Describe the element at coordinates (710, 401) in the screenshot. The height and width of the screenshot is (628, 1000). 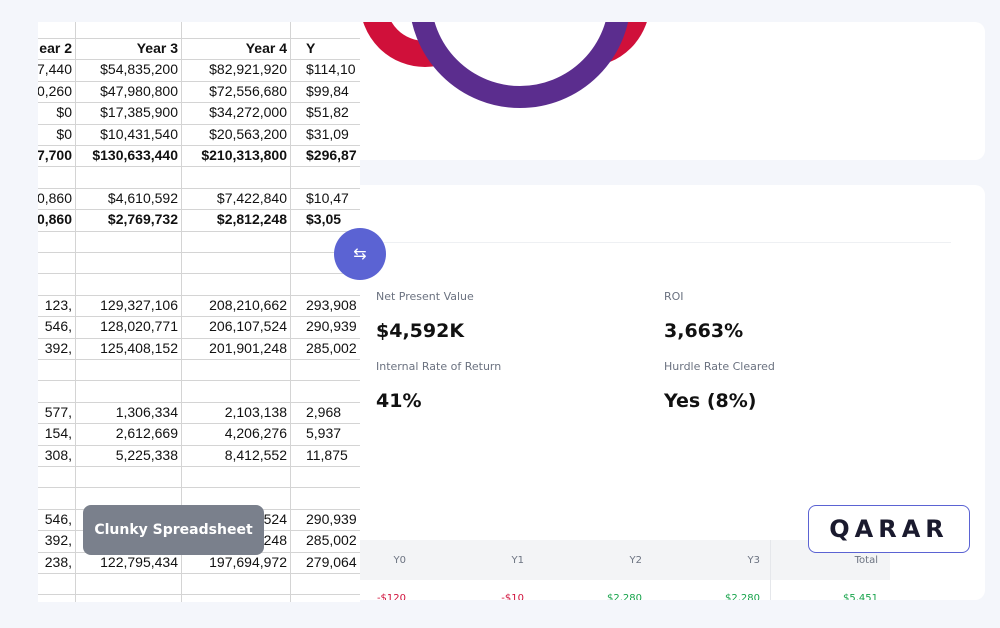
I see `metric-value: Yes (8%)` at that location.